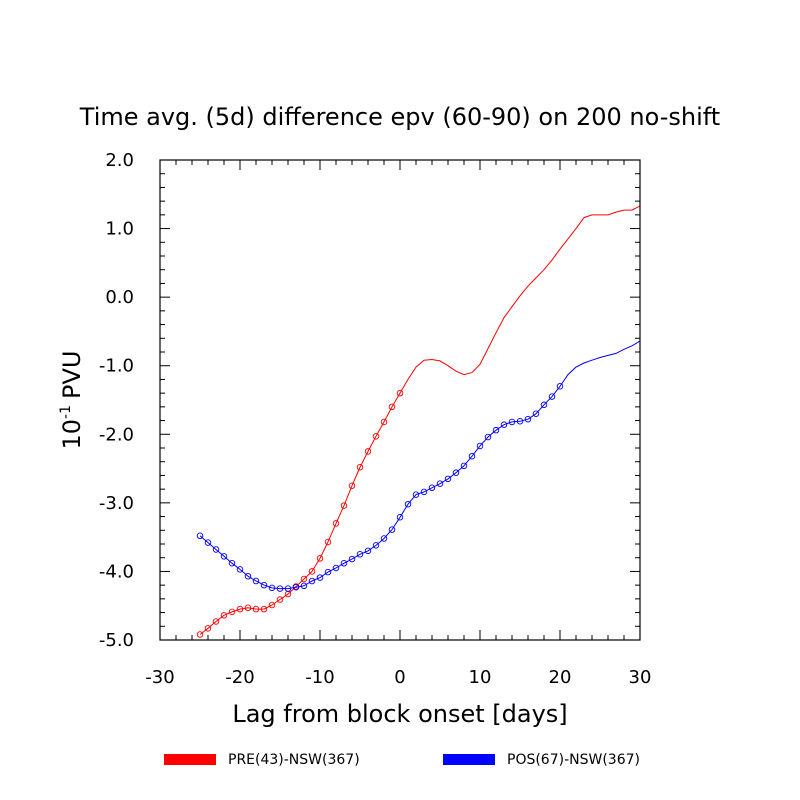 The image size is (800, 800). Describe the element at coordinates (399, 677) in the screenshot. I see `x-tick-label: 0` at that location.